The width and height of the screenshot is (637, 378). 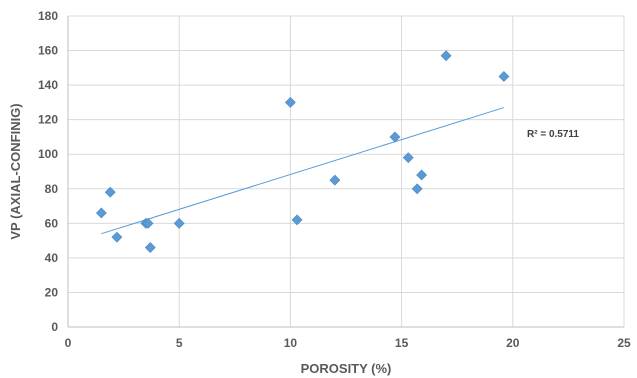 I want to click on x-tick-label: 20, so click(x=513, y=343).